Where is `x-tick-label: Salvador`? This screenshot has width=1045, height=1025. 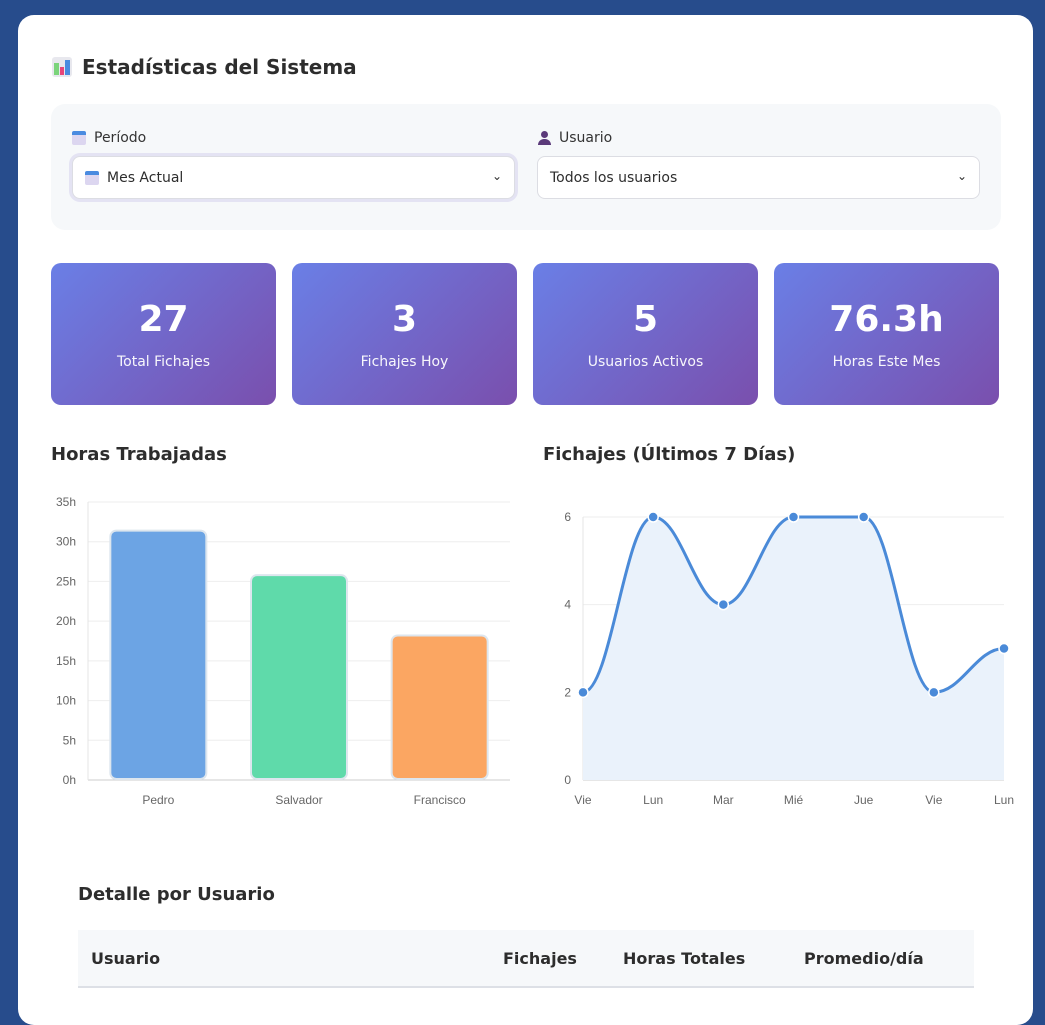 x-tick-label: Salvador is located at coordinates (298, 800).